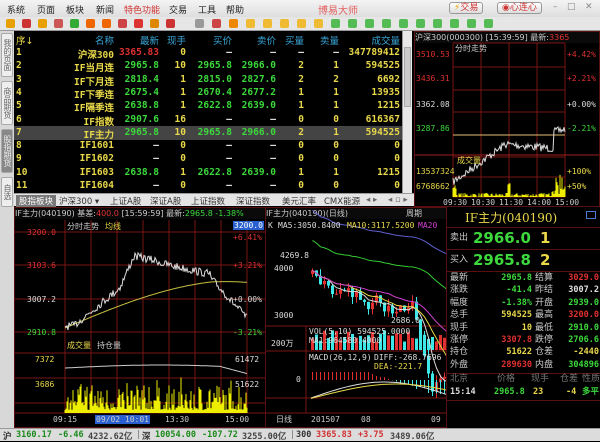  What do you see at coordinates (176, 41) in the screenshot?
I see `column-header: 现手` at bounding box center [176, 41].